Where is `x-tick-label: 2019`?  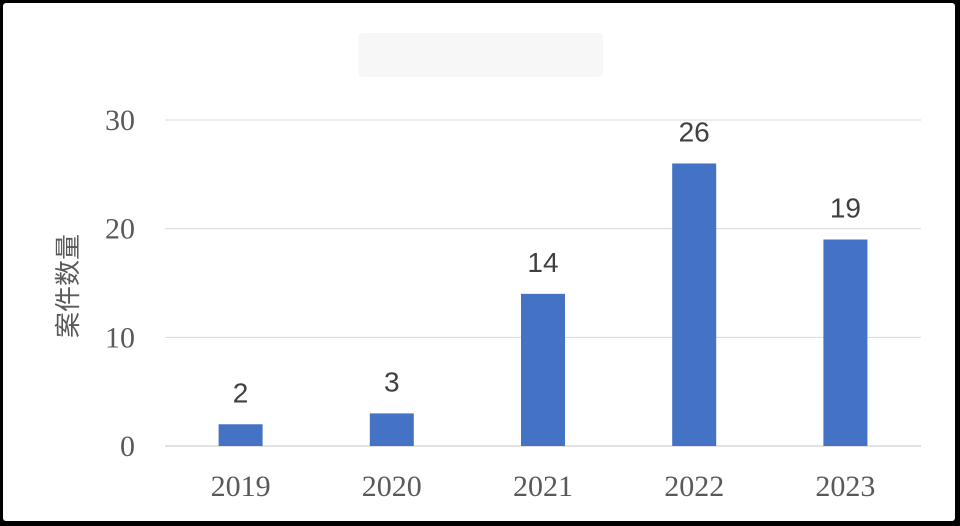 x-tick-label: 2019 is located at coordinates (241, 486).